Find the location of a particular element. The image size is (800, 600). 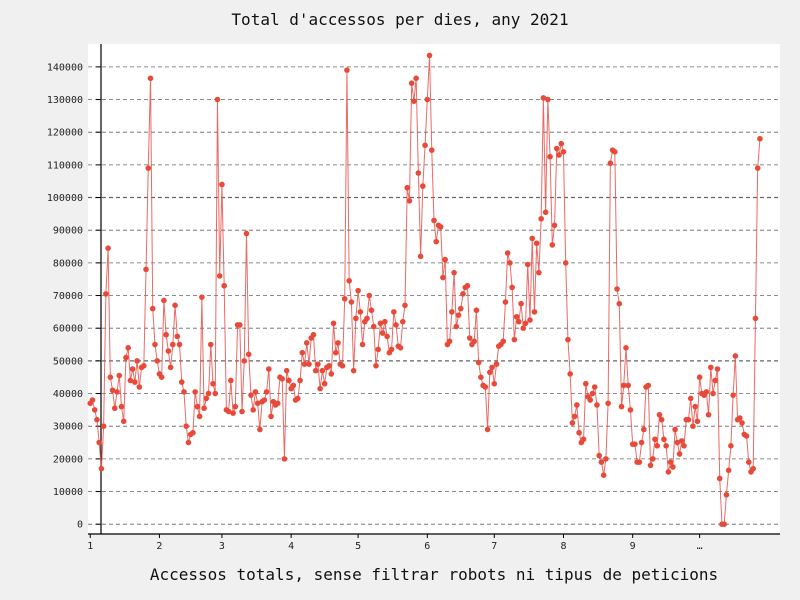

y-tick-label: 90000 is located at coordinates (68, 231).